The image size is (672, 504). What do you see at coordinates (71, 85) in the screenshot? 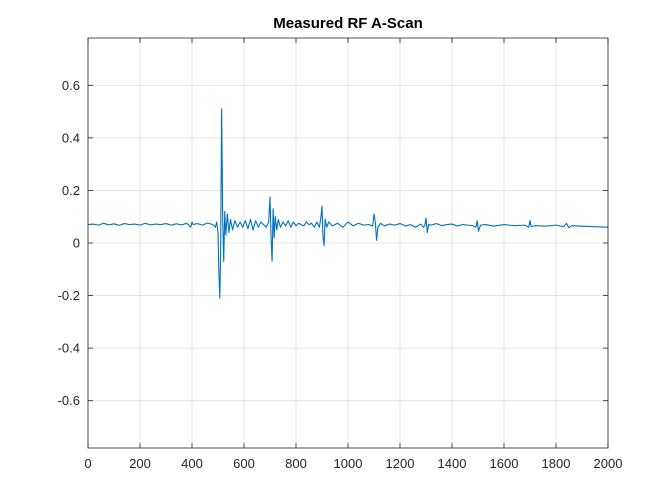
I see `y-tick-label: 0.6` at bounding box center [71, 85].